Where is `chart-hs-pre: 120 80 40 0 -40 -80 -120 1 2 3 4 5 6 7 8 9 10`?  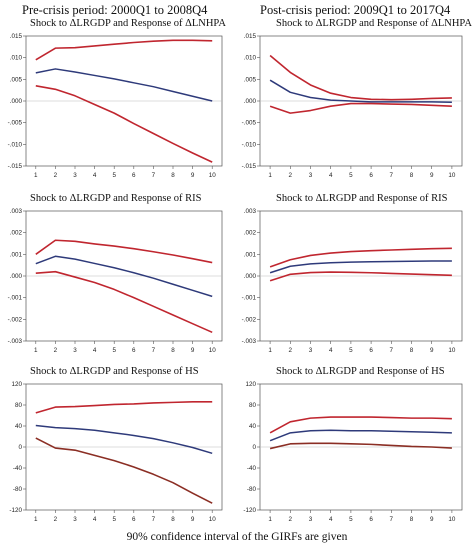
chart-hs-pre: 120 80 40 0 -40 -80 -120 1 2 3 4 5 6 7 8 9 10 is located at coordinates (115, 453).